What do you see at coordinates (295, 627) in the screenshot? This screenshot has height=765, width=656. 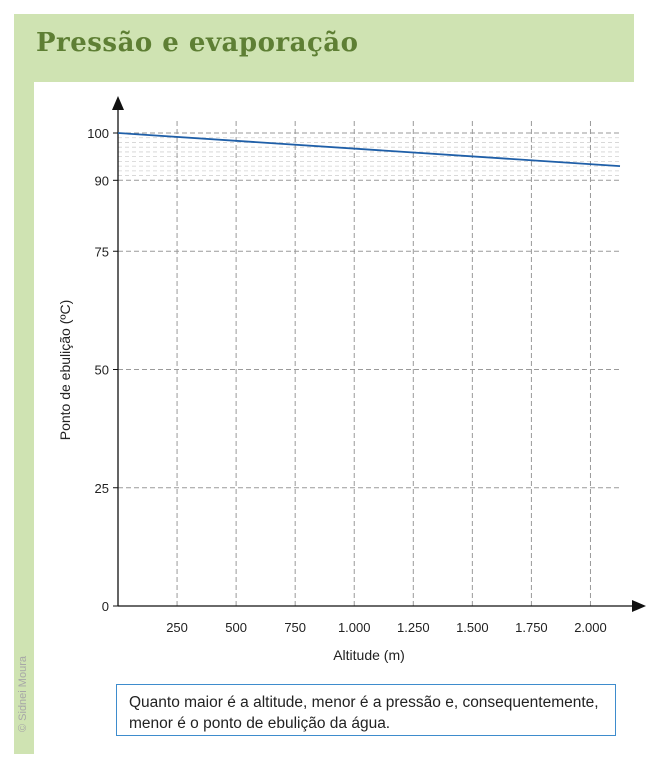 I see `x-tick-label: 750` at bounding box center [295, 627].